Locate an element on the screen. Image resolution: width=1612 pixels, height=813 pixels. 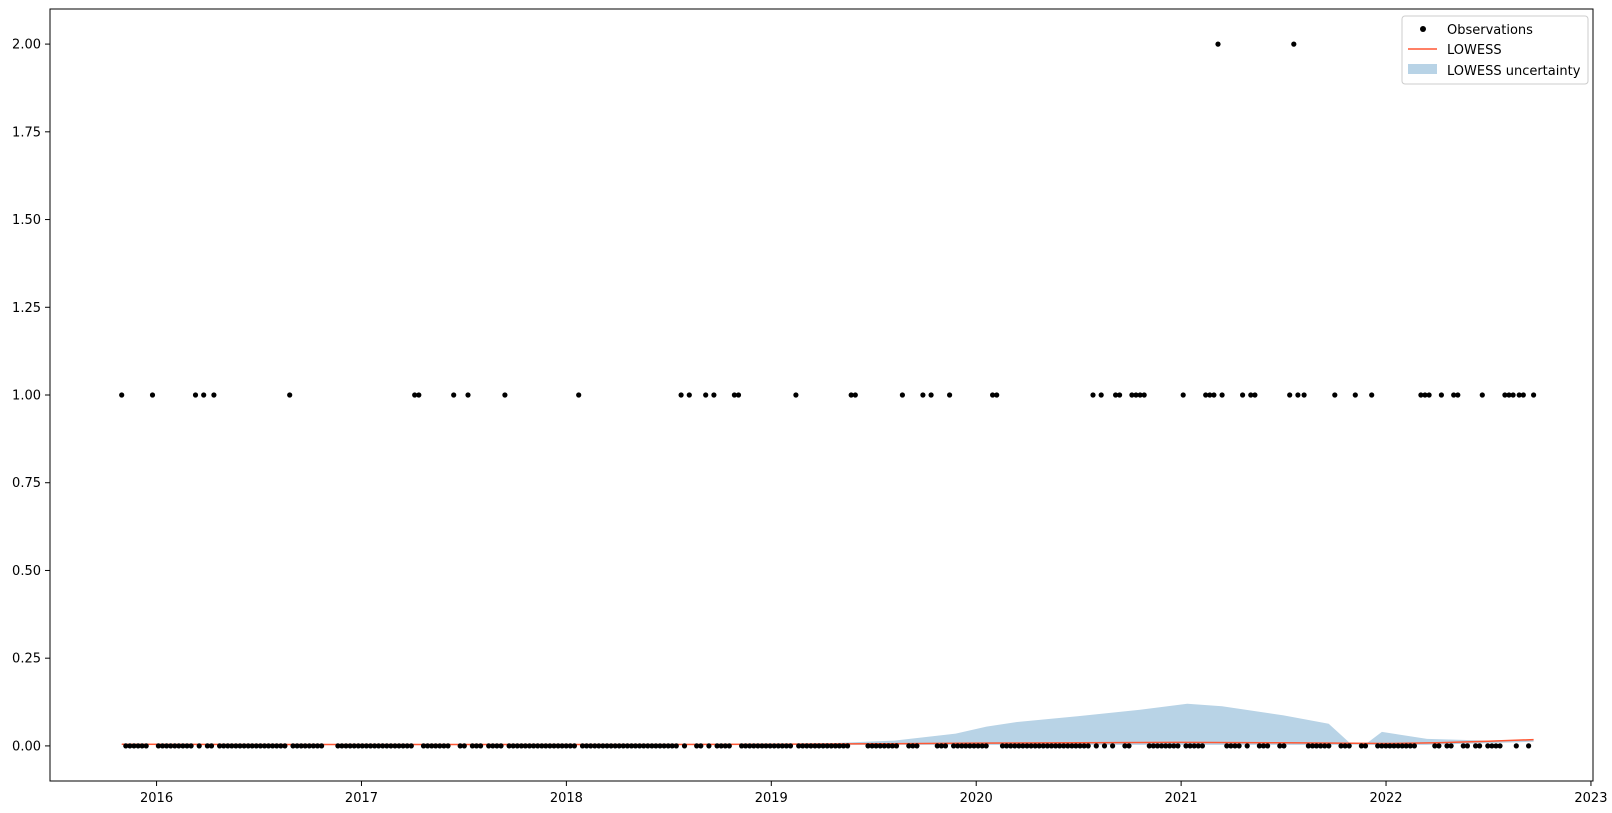
x-tick-label: 2017 is located at coordinates (361, 798).